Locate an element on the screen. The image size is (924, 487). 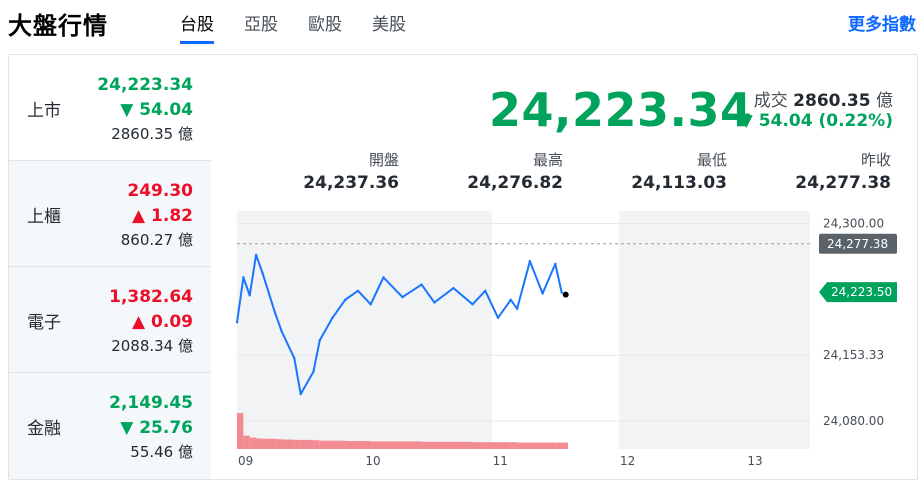
trade-volume: 成交 2860.35 億 is located at coordinates (823, 98).